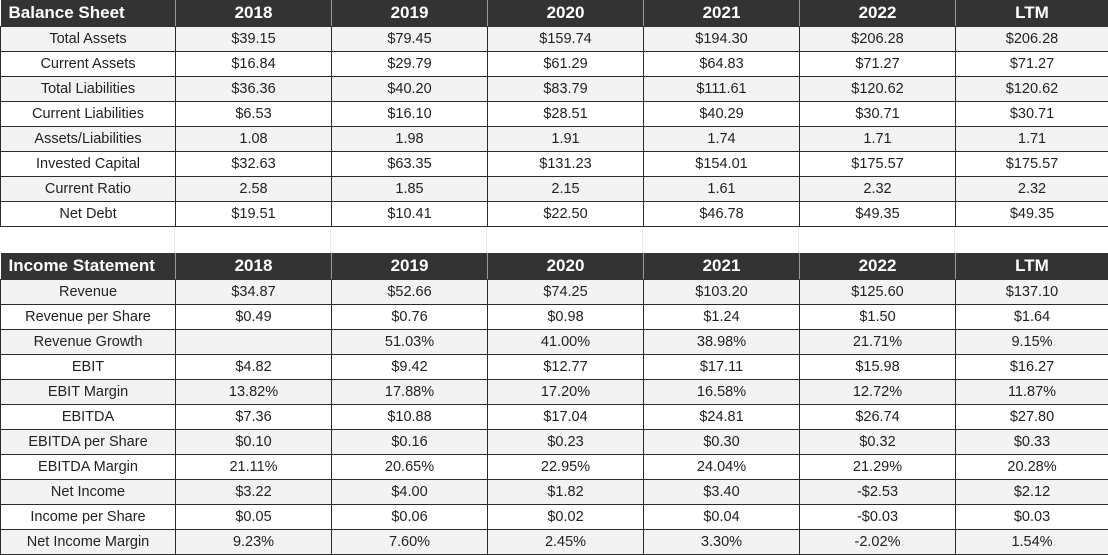  Describe the element at coordinates (88, 64) in the screenshot. I see `row-label: Current Assets` at that location.